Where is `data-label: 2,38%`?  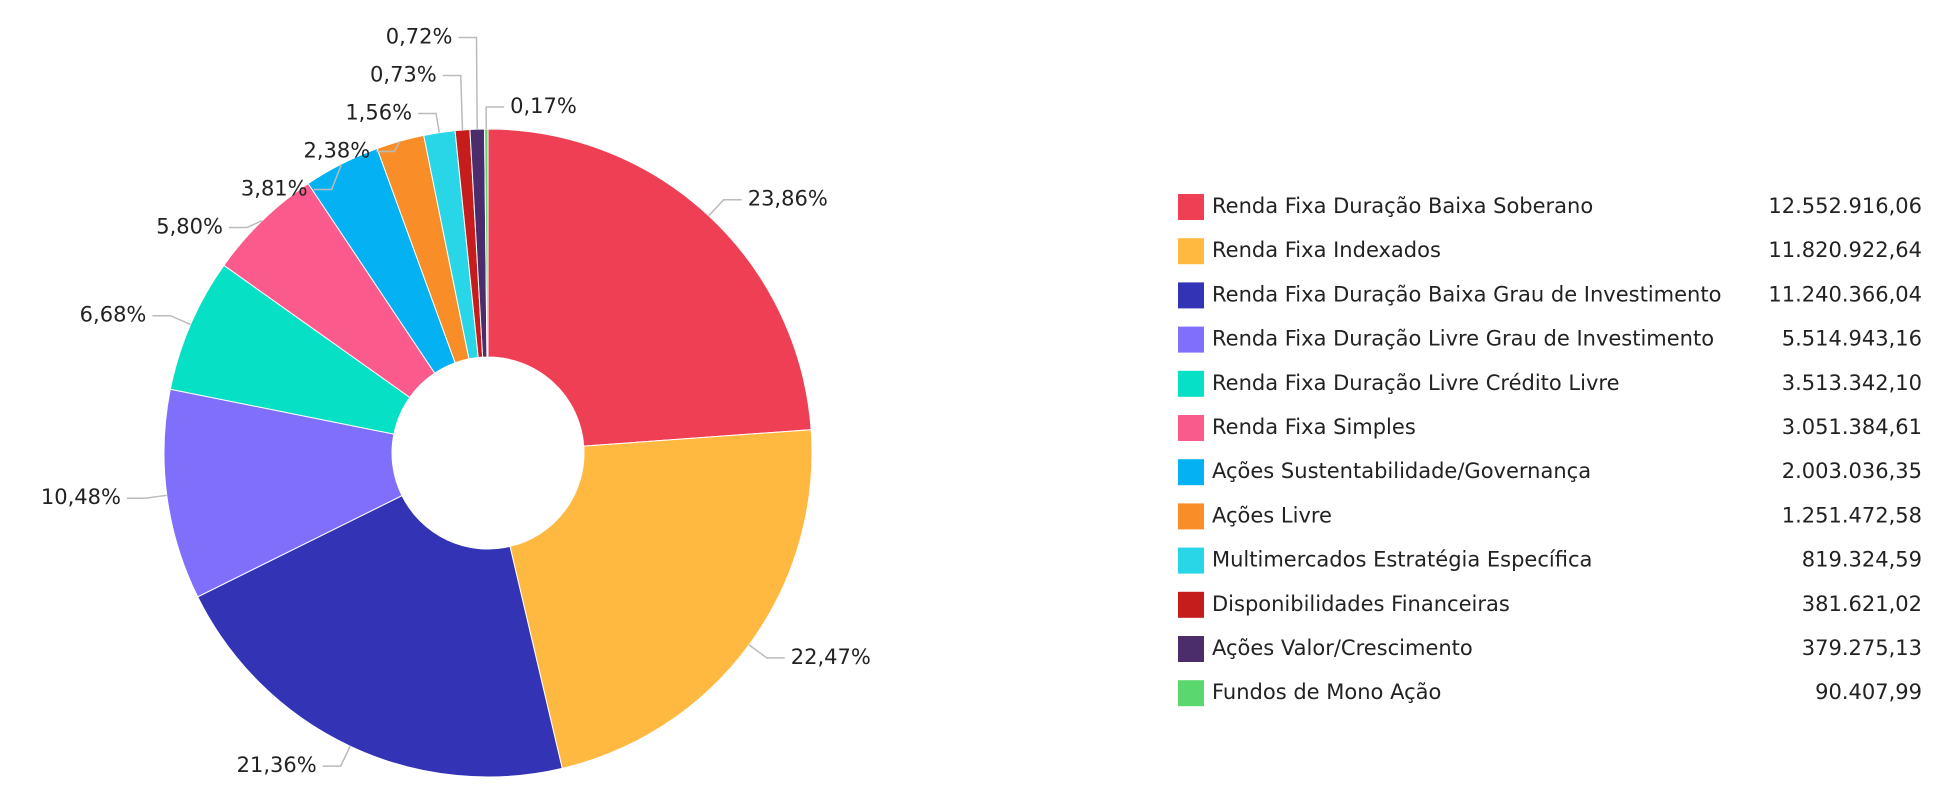 data-label: 2,38% is located at coordinates (336, 151).